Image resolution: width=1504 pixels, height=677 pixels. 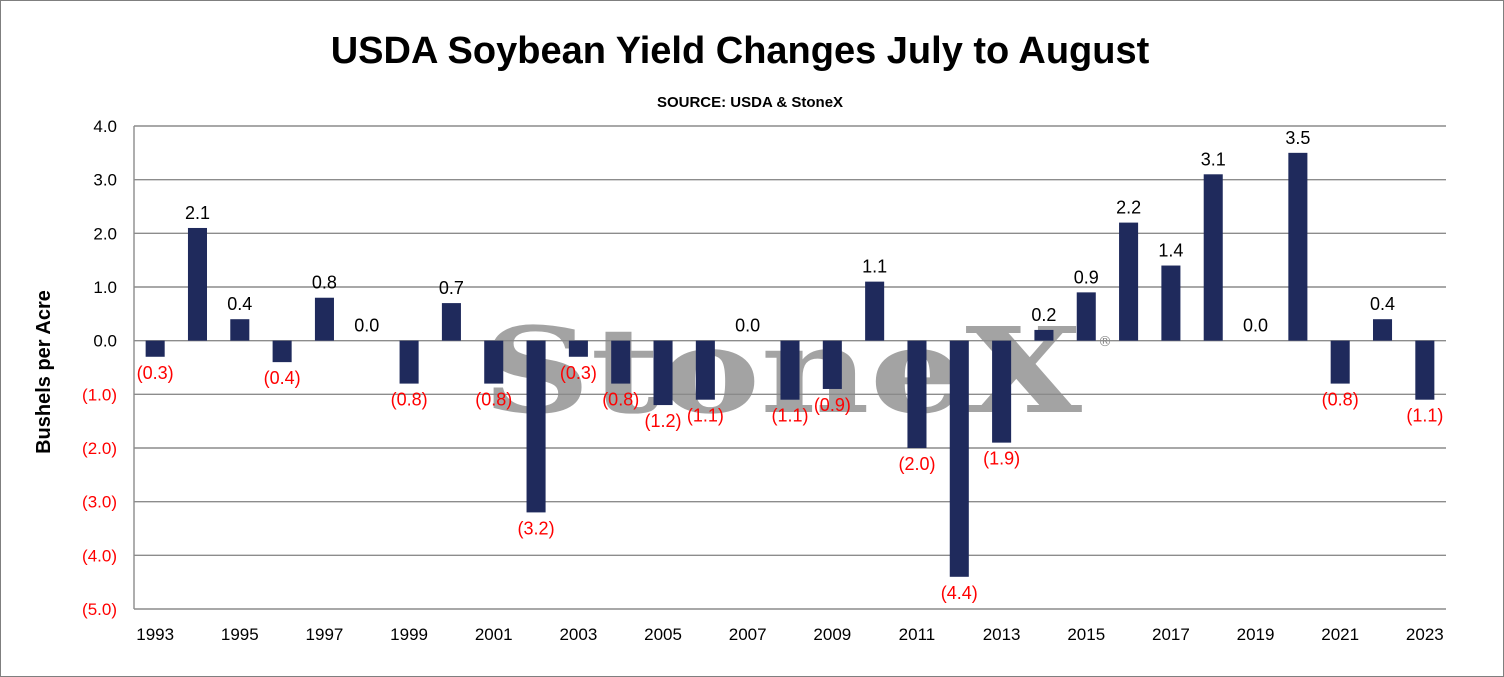 What do you see at coordinates (1425, 634) in the screenshot?
I see `x-tick-label: 2023` at bounding box center [1425, 634].